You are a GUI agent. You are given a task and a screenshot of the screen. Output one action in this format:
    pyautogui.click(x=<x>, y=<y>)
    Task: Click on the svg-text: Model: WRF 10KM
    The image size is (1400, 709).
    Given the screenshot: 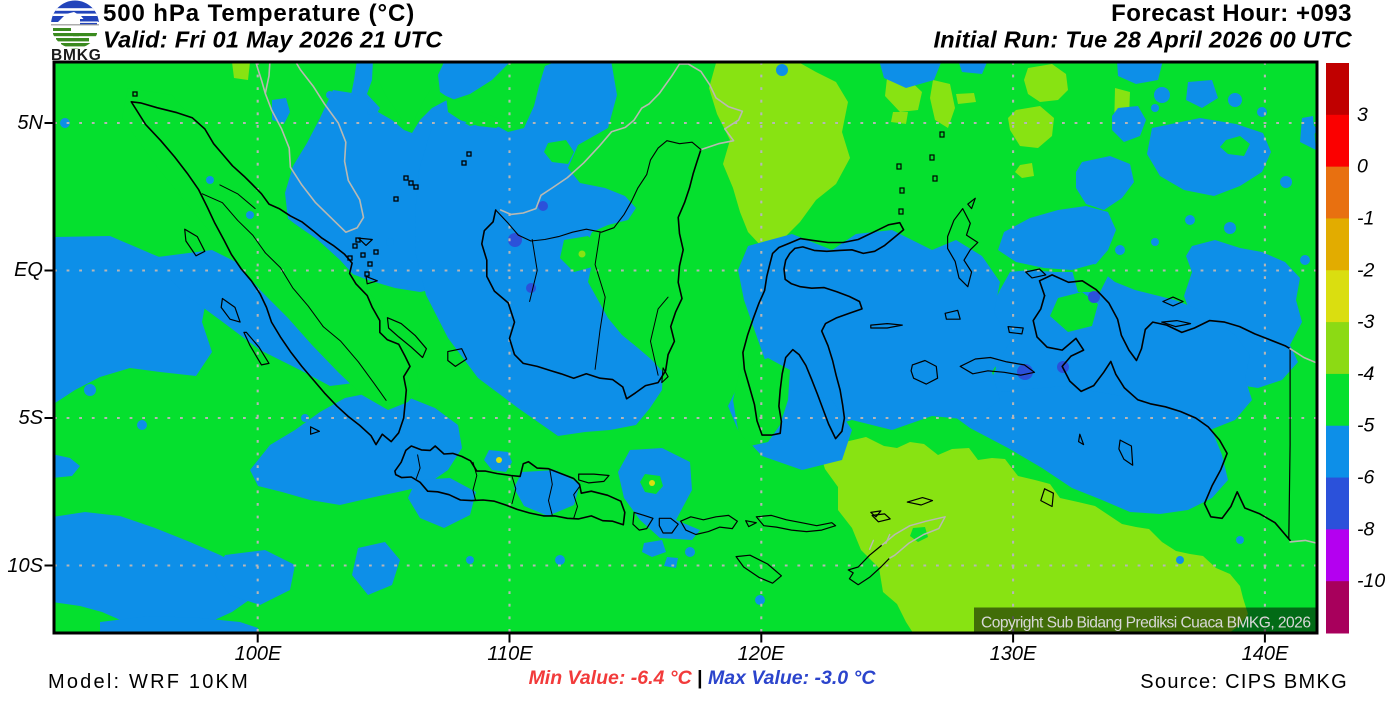 What is the action you would take?
    pyautogui.click(x=149, y=682)
    